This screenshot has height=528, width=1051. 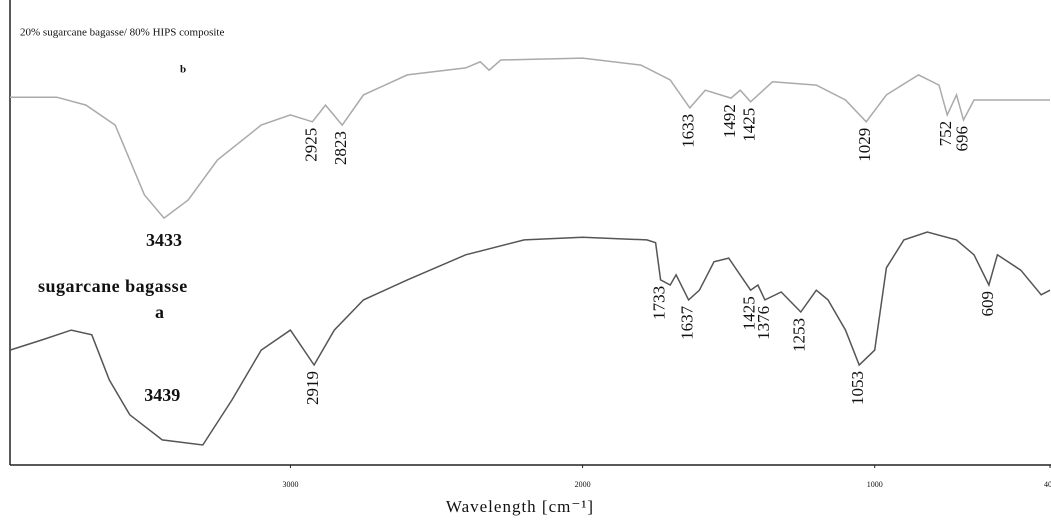 What do you see at coordinates (857, 388) in the screenshot?
I see `peak-label: 1053` at bounding box center [857, 388].